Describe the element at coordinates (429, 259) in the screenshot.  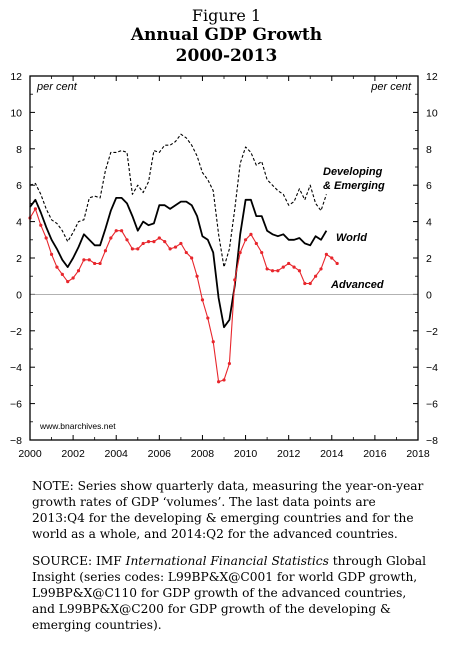
I see `y-tick-label-right: 2` at that location.